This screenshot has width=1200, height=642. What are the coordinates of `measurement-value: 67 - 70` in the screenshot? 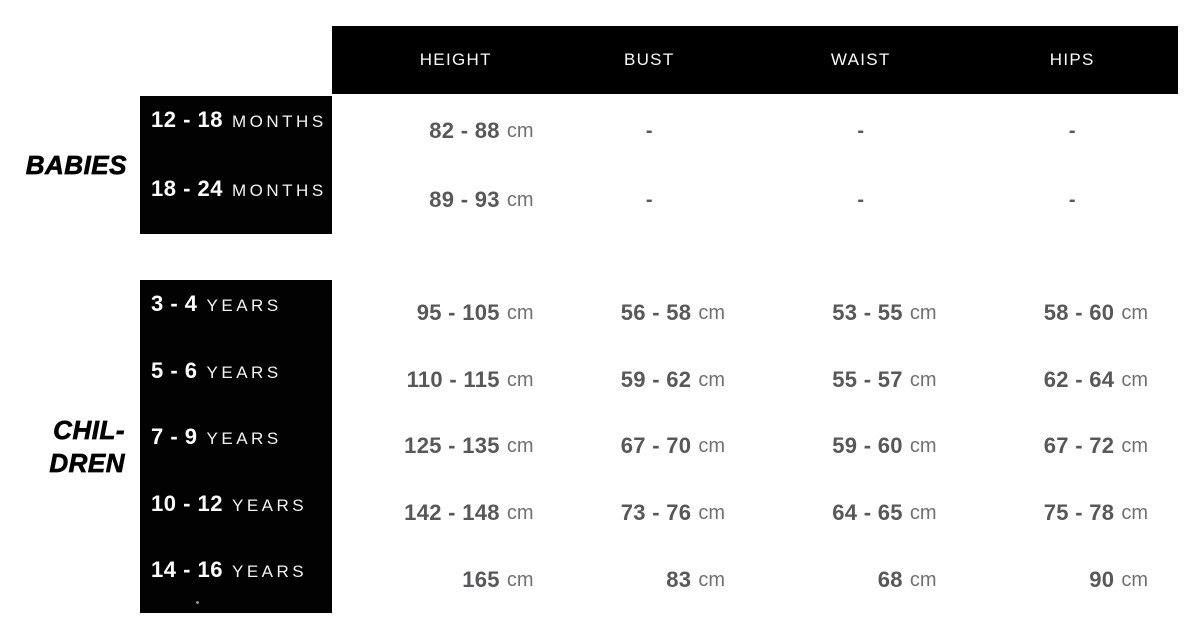 It's located at (656, 446).